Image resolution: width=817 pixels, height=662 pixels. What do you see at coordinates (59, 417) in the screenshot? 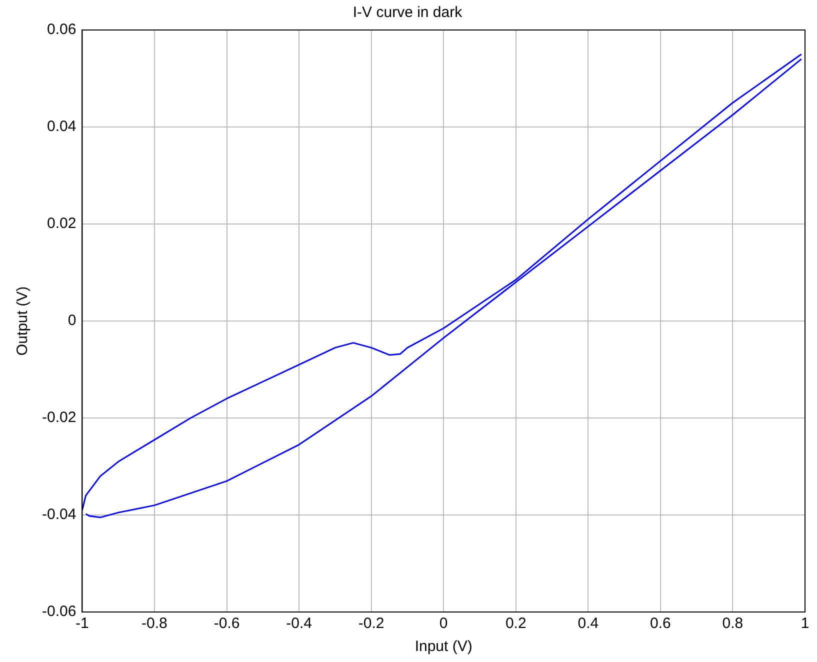
I see `y-tick-label: -0.02` at bounding box center [59, 417].